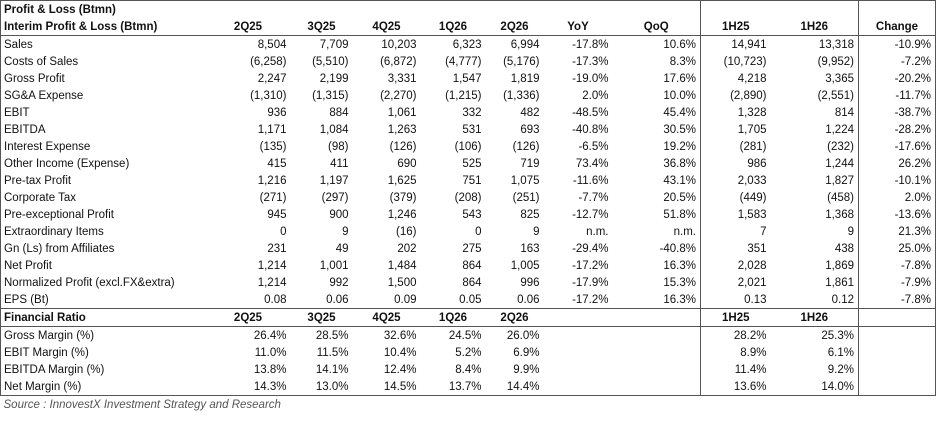  Describe the element at coordinates (590, 61) in the screenshot. I see `cell: -17.3%` at that location.